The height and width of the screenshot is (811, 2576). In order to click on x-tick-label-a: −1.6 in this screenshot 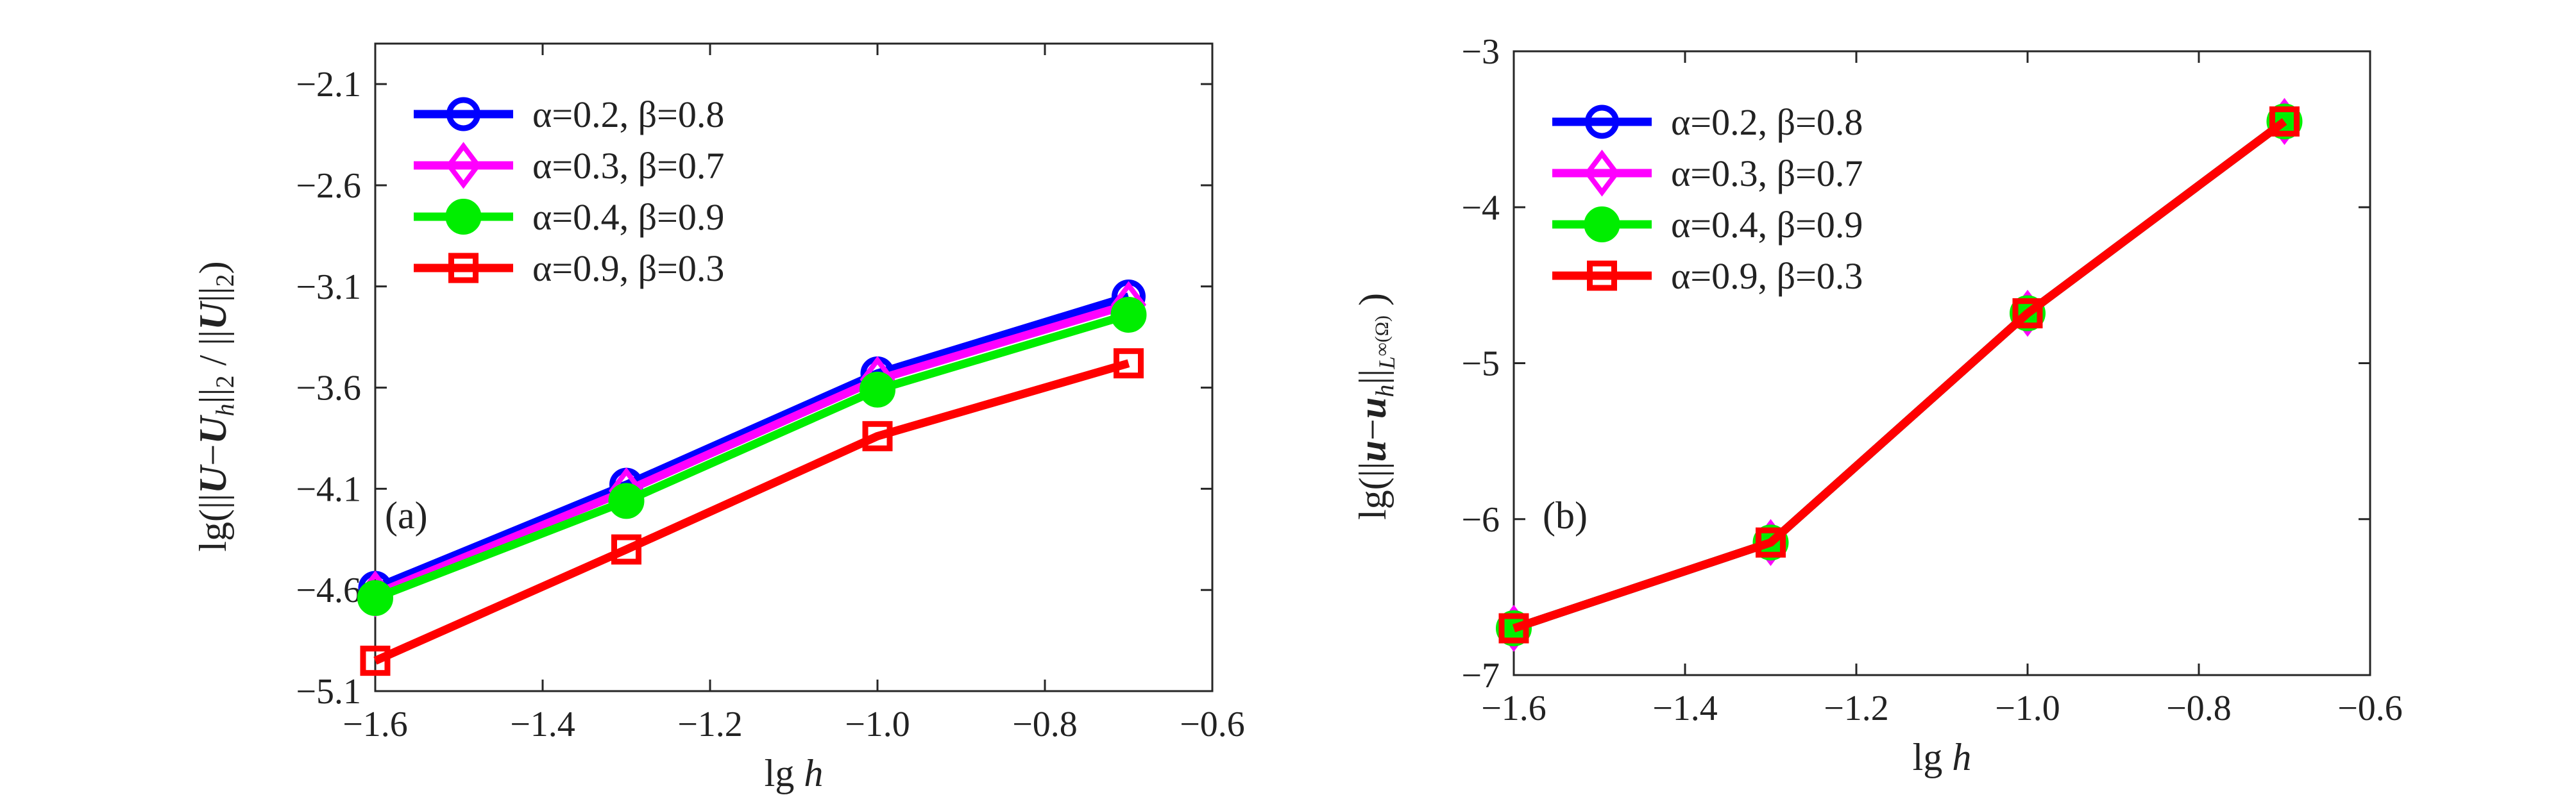, I will do `click(375, 724)`.